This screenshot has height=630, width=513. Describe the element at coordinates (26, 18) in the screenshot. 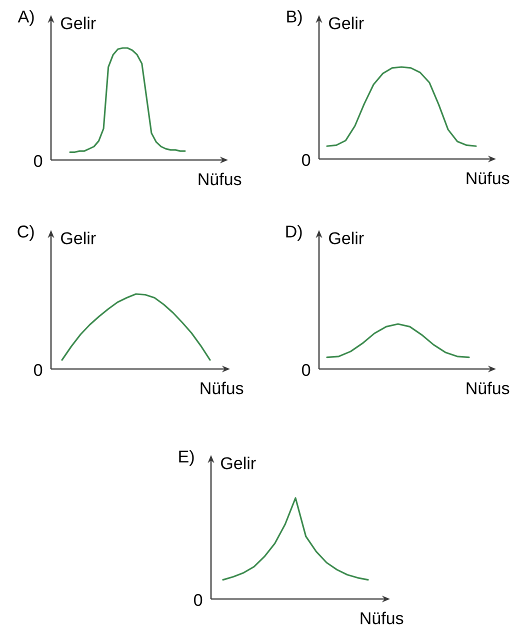

I see `chart-title: A)` at that location.